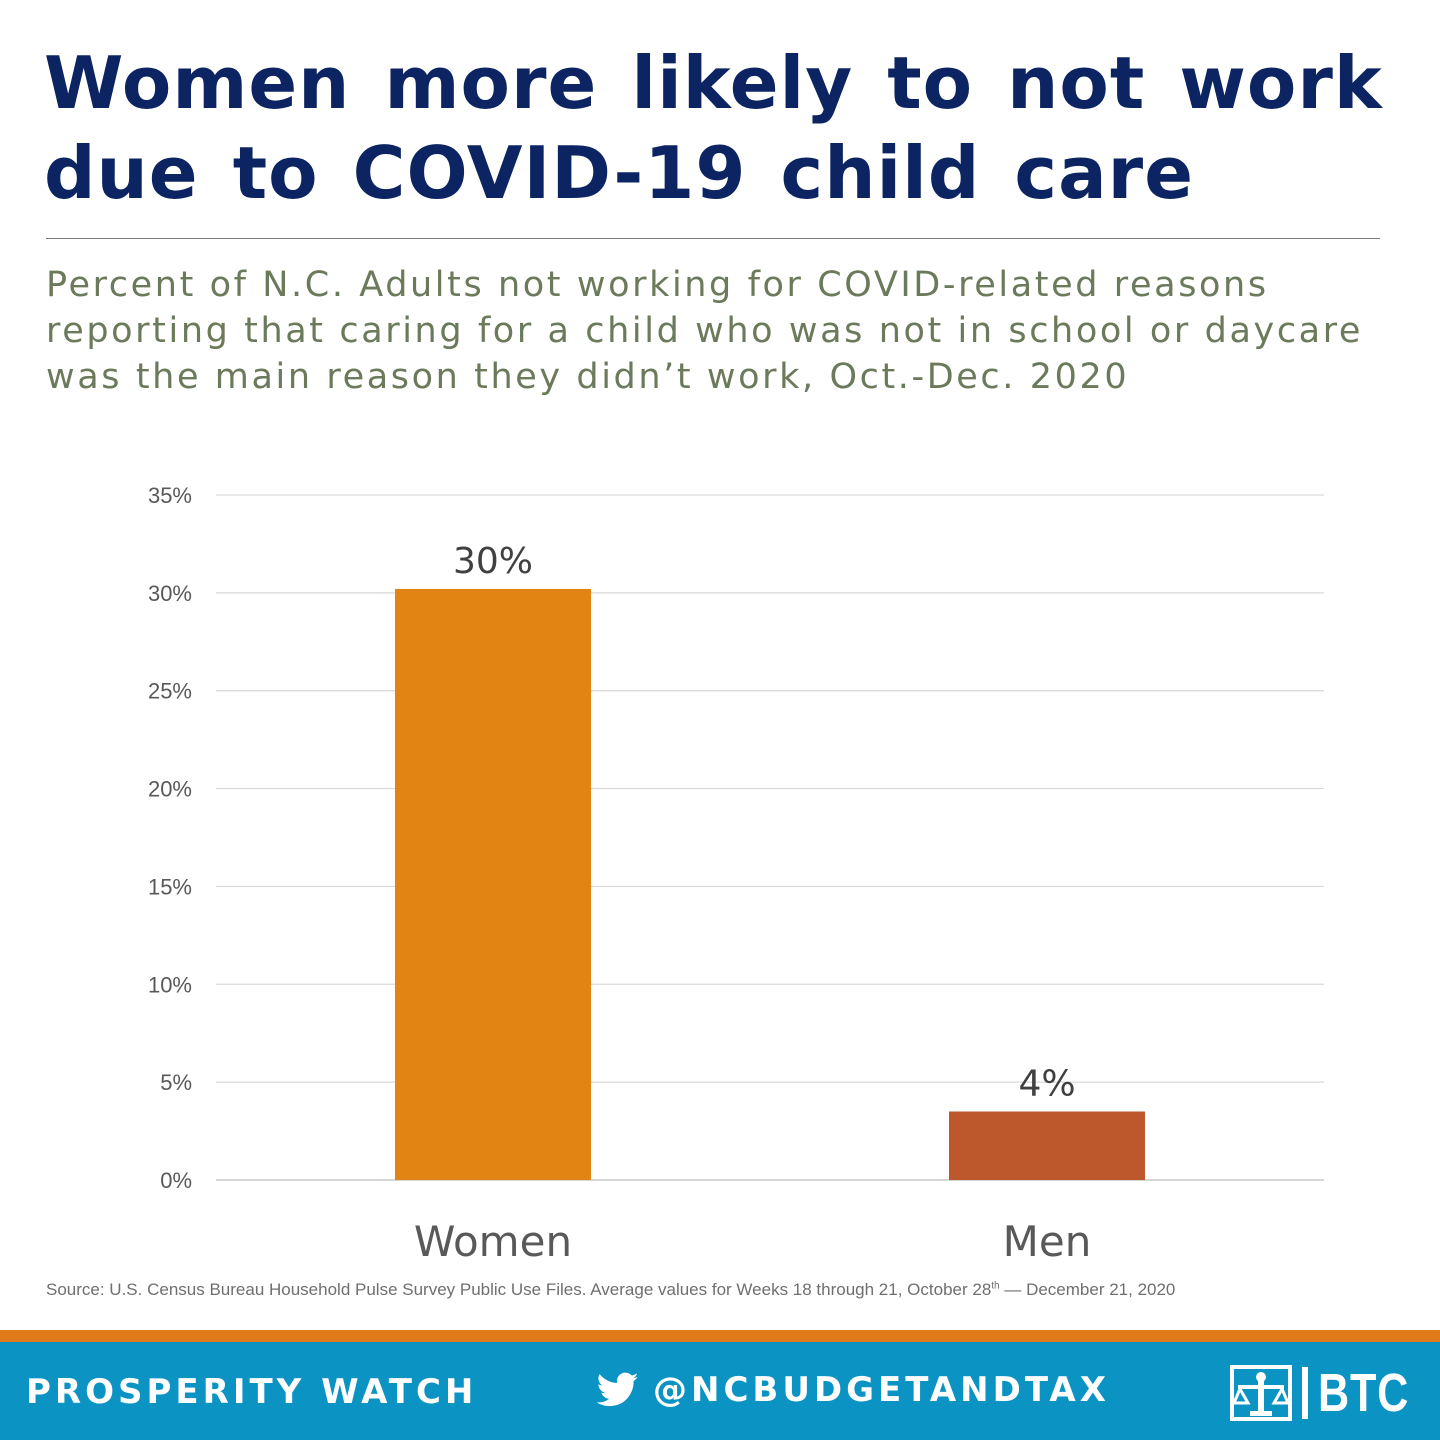 This screenshot has height=1440, width=1440. I want to click on x-axis-category-labels: Women Men, so click(752, 1241).